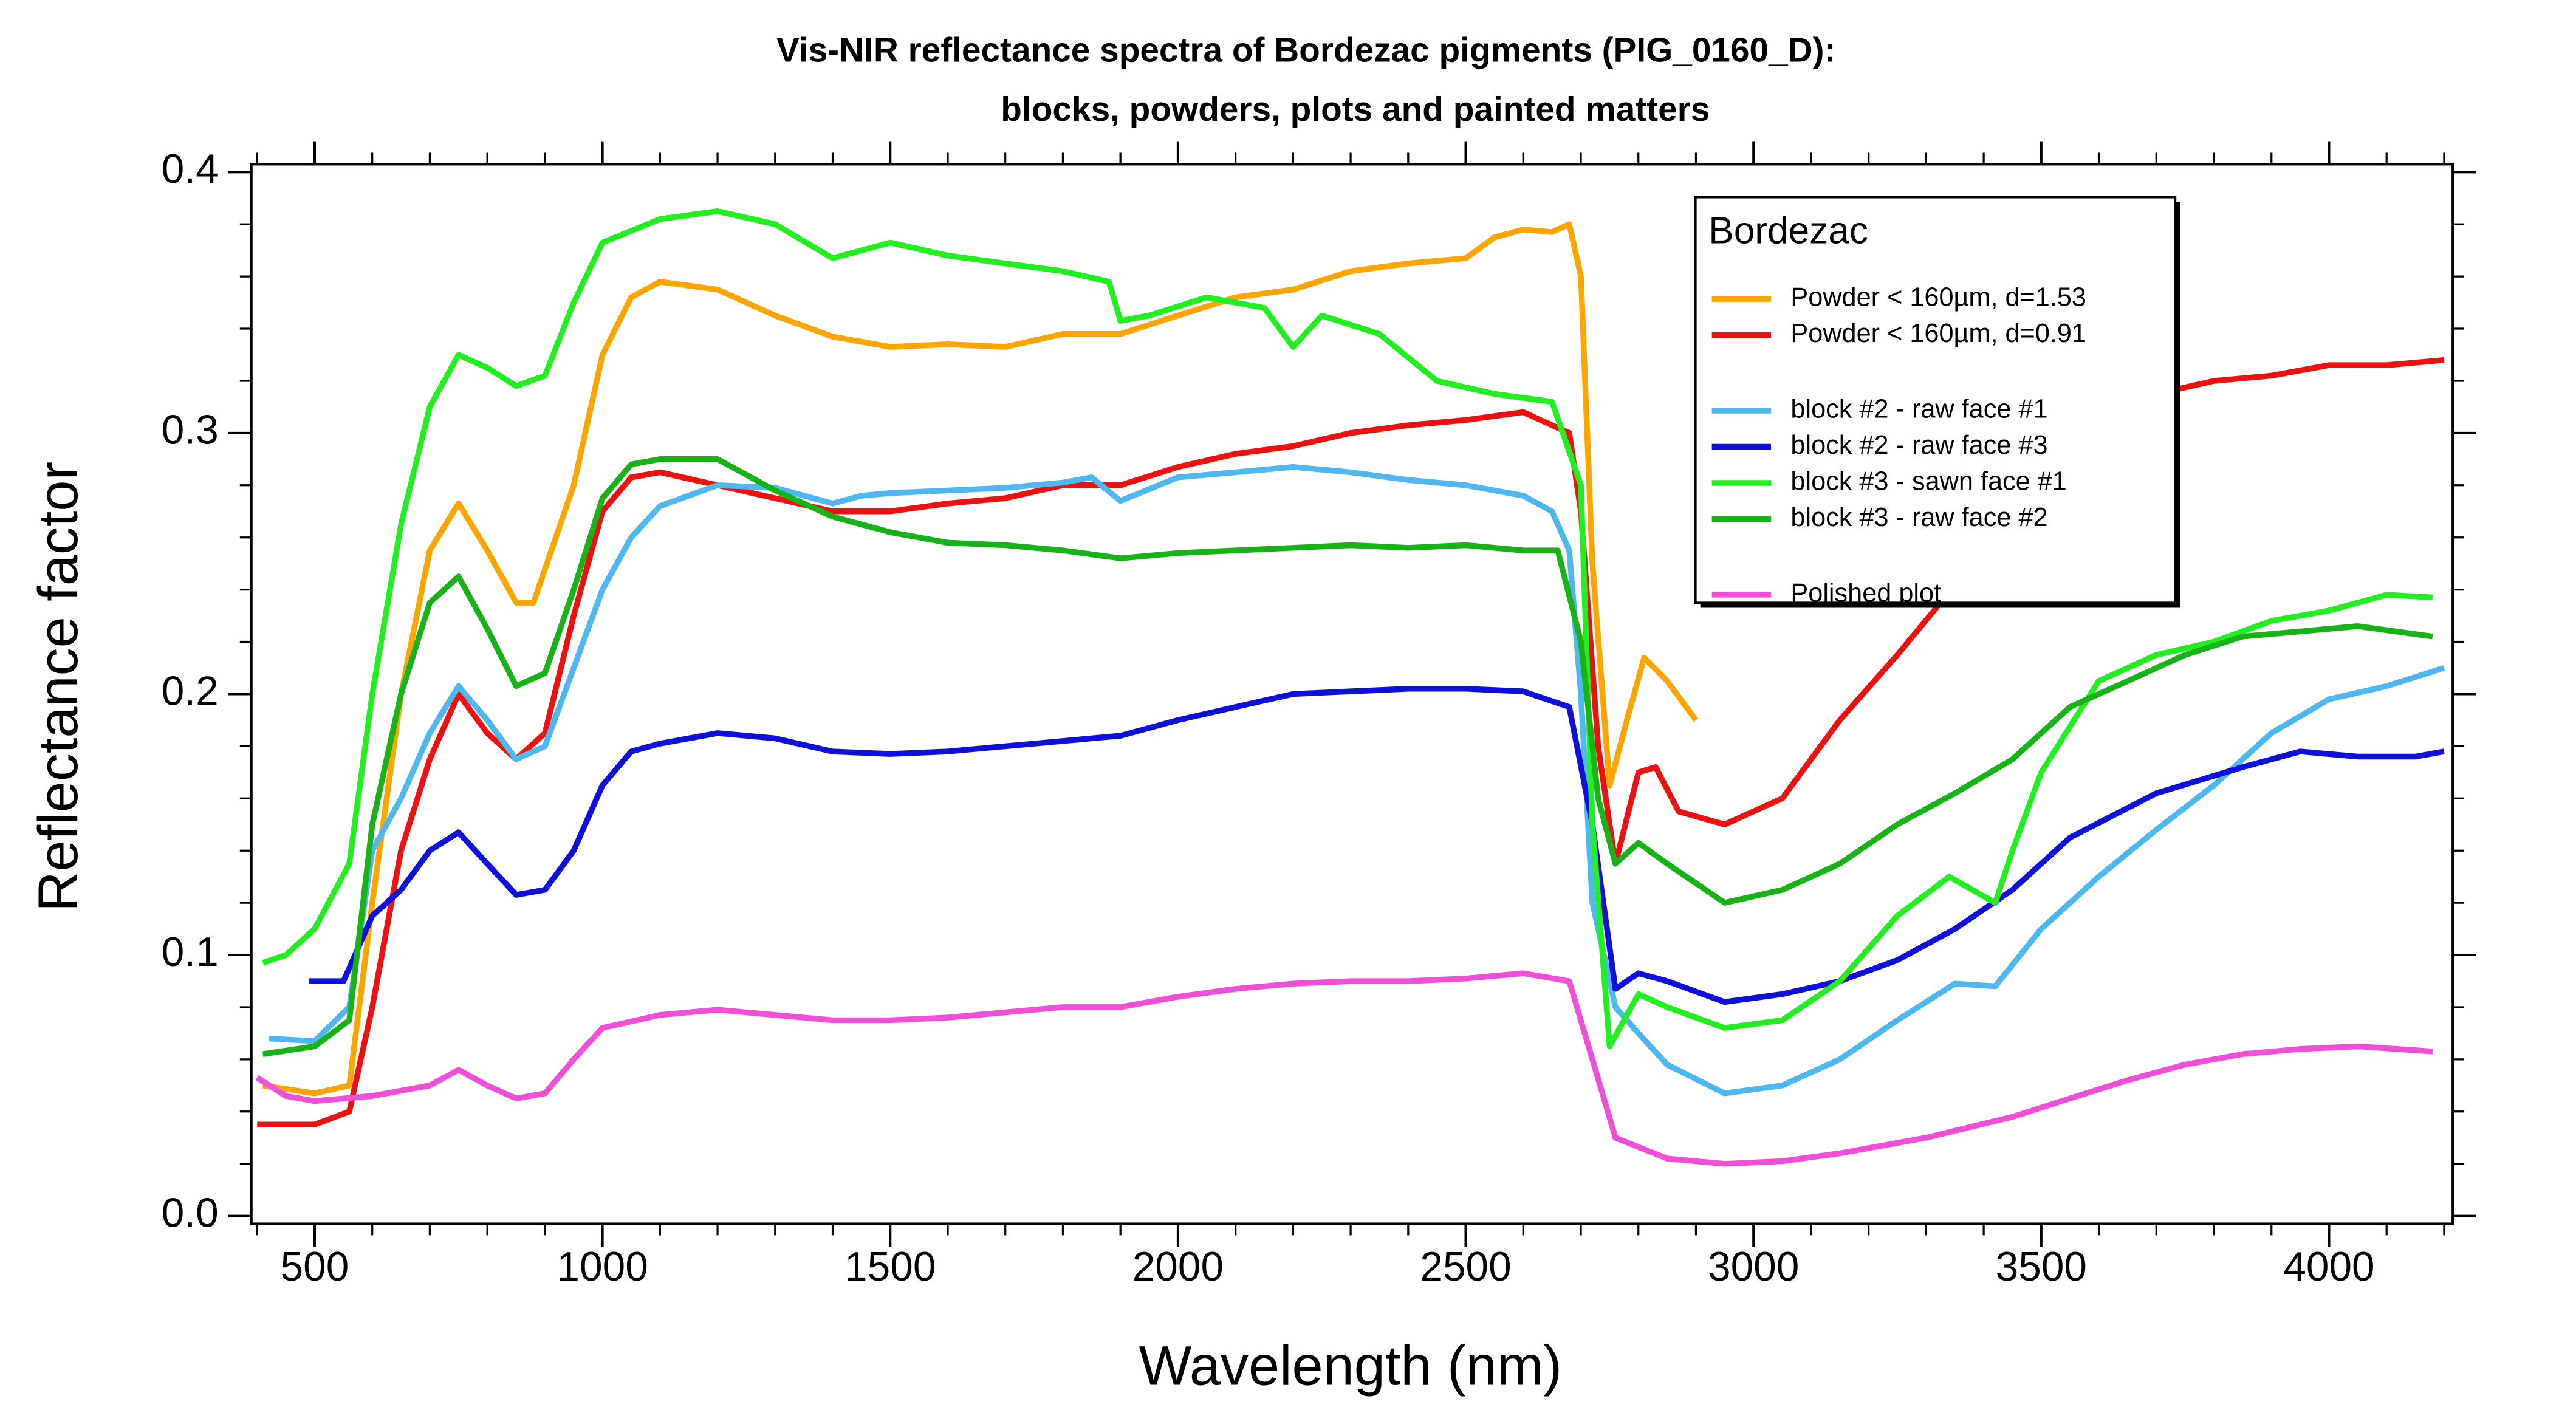 The width and height of the screenshot is (2576, 1413). I want to click on x-tick-label: 500, so click(315, 1267).